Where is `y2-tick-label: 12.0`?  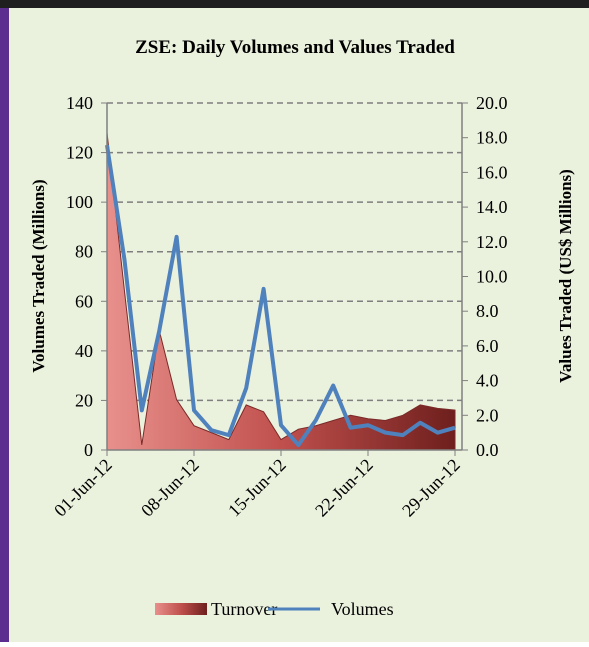
y2-tick-label: 12.0 is located at coordinates (492, 242).